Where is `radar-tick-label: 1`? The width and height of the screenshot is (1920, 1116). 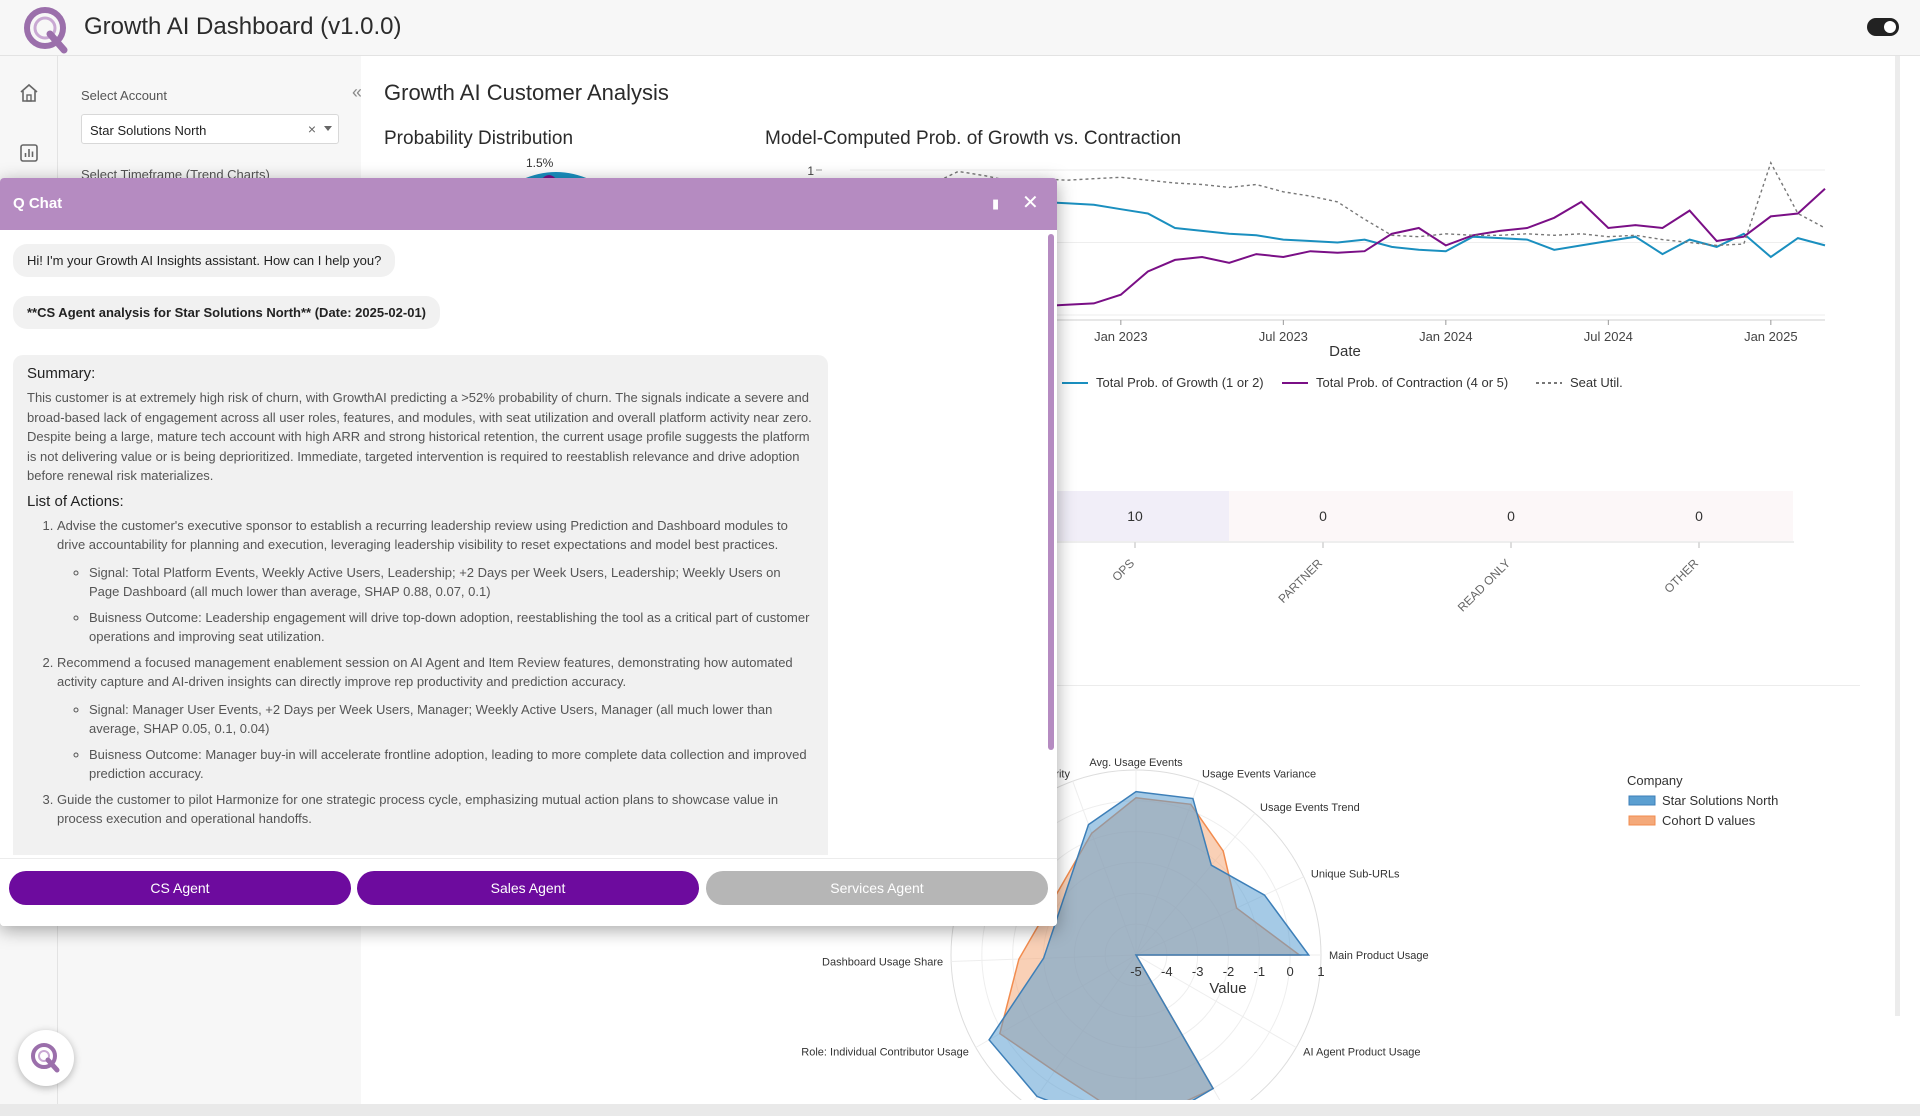
radar-tick-label: 1 is located at coordinates (1320, 971).